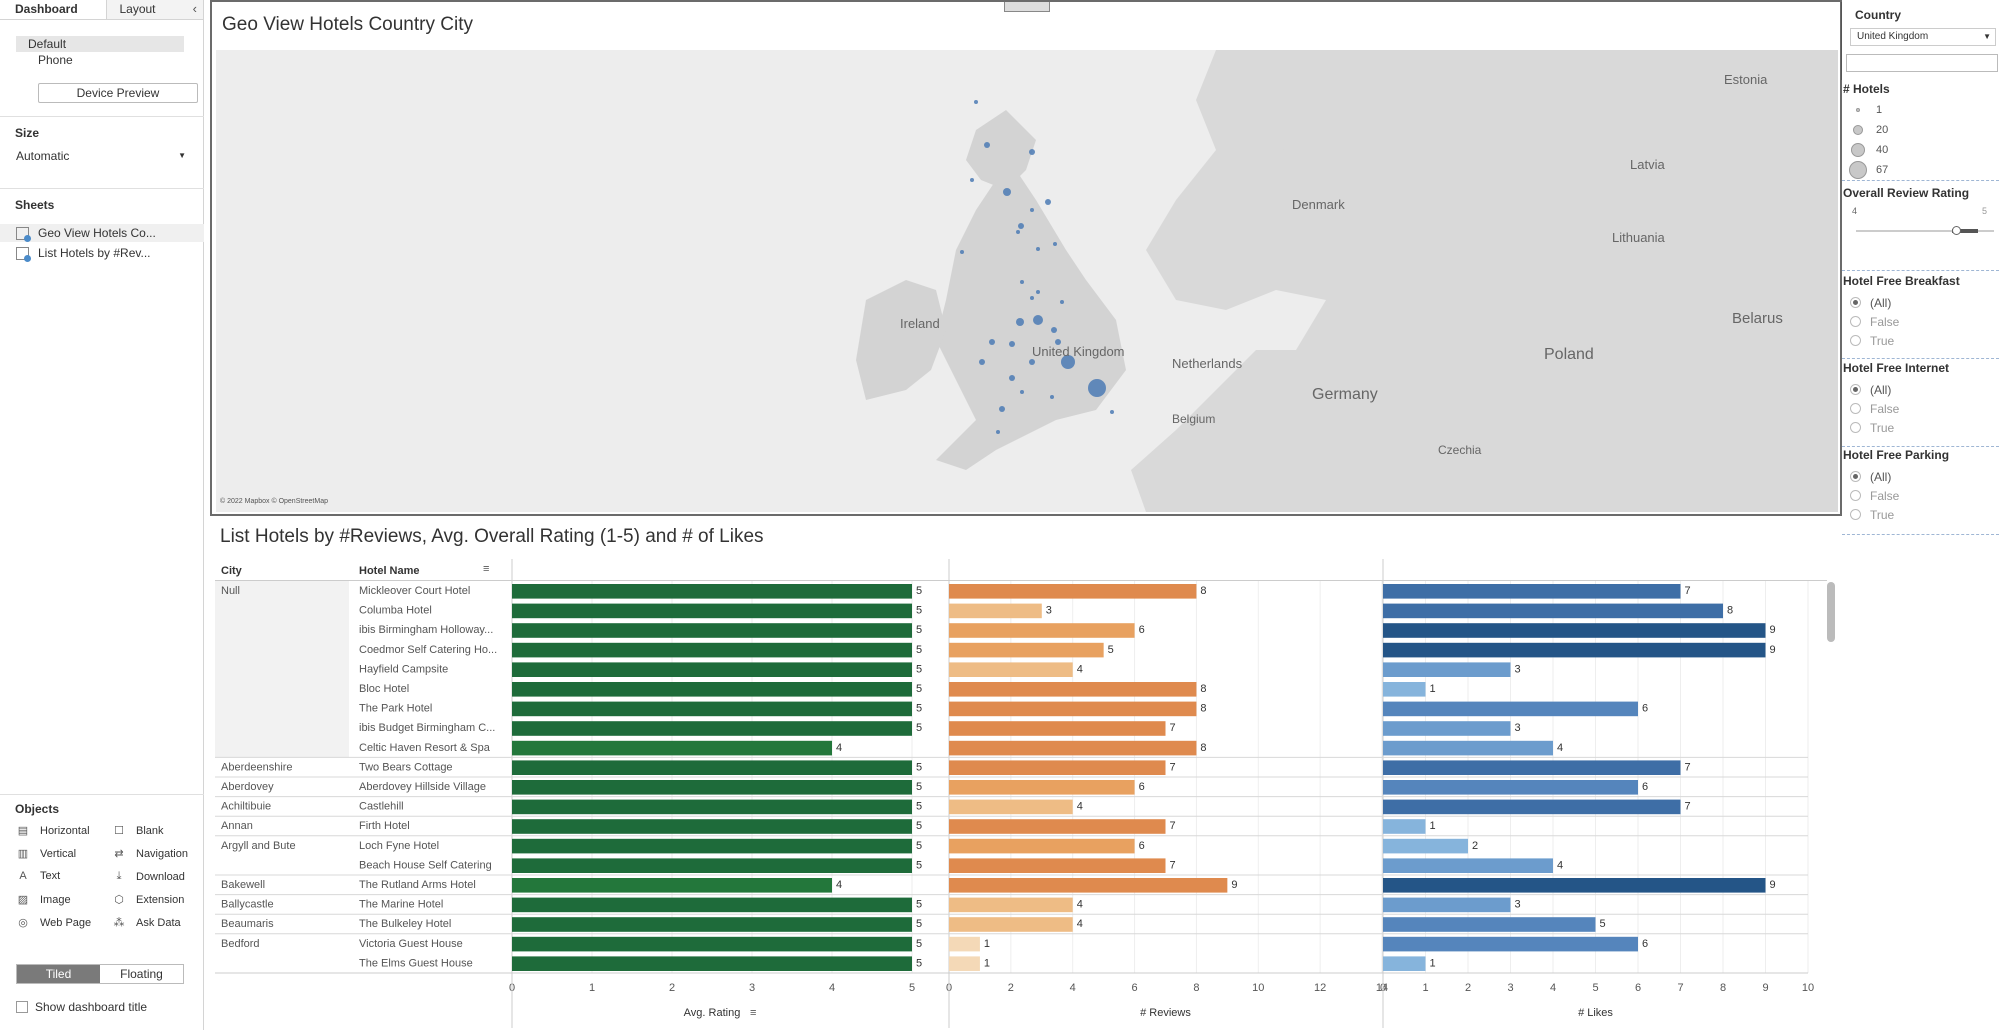 The image size is (1999, 1030). I want to click on col-hotel-header: Hotel Name, so click(389, 571).